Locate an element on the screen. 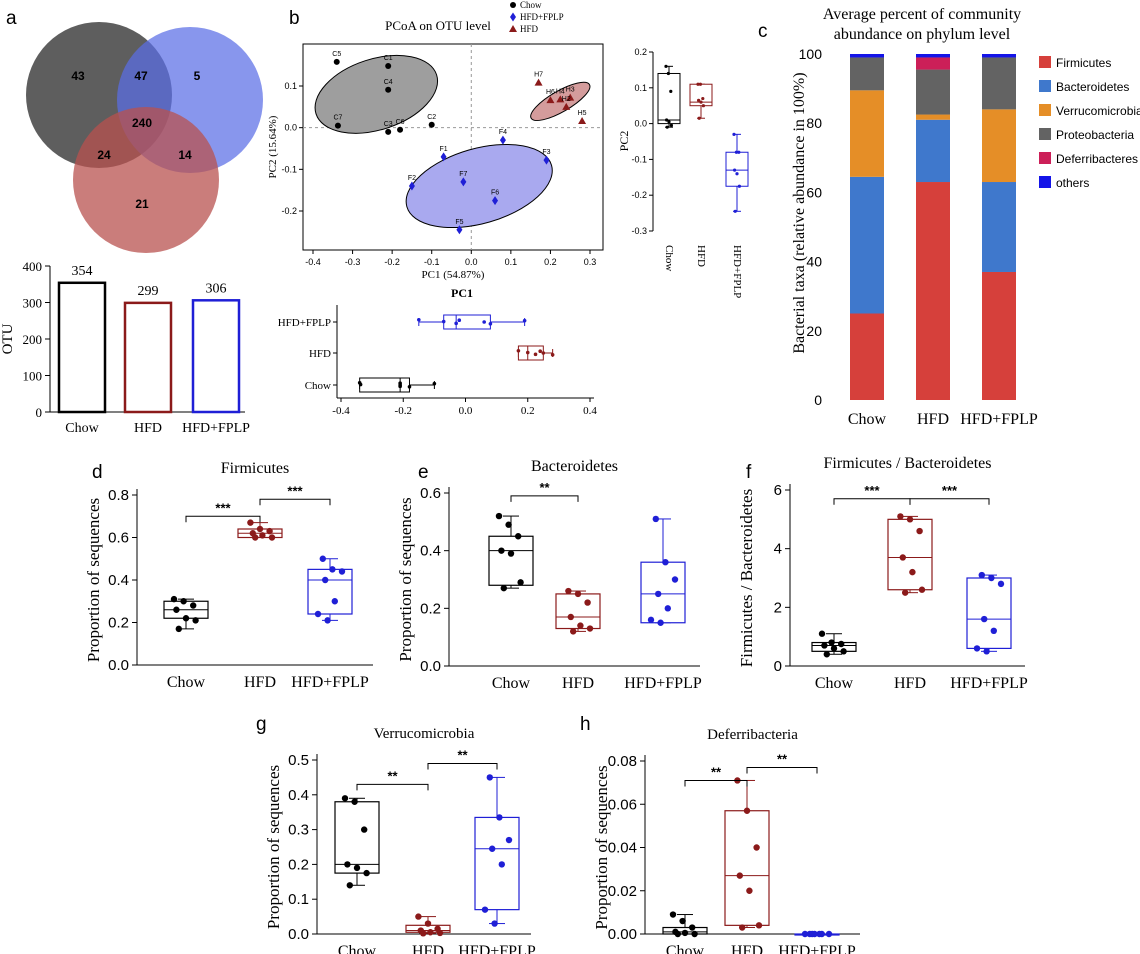 This screenshot has width=1140, height=954. venn-region-chow-fplp: 47 is located at coordinates (141, 76).